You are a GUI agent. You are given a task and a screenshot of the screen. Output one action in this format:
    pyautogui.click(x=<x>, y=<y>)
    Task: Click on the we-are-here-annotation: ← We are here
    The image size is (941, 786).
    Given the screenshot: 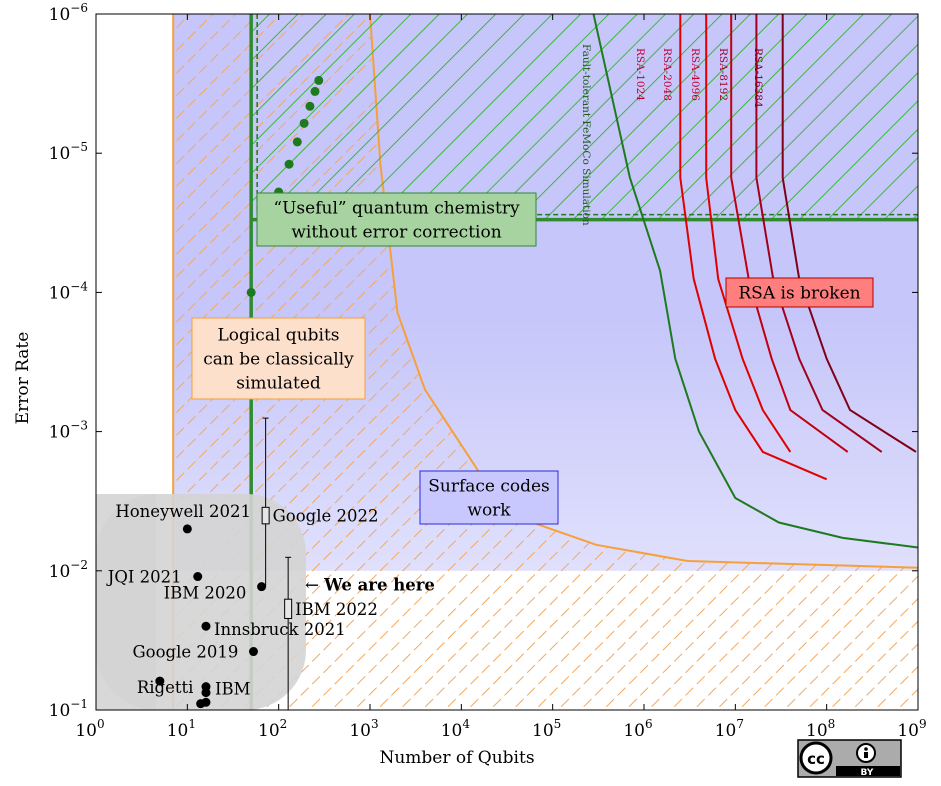 What is the action you would take?
    pyautogui.click(x=370, y=584)
    